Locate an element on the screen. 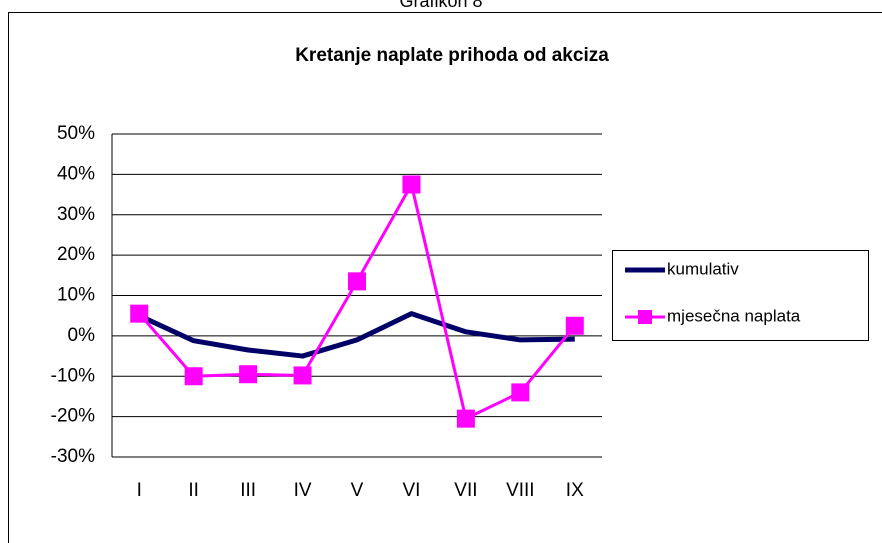  x-tick-label: VIII is located at coordinates (520, 490).